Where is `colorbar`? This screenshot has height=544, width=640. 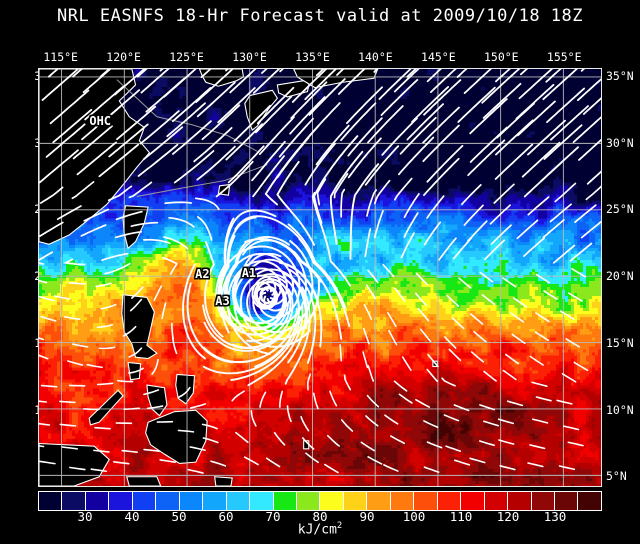 colorbar is located at coordinates (320, 501).